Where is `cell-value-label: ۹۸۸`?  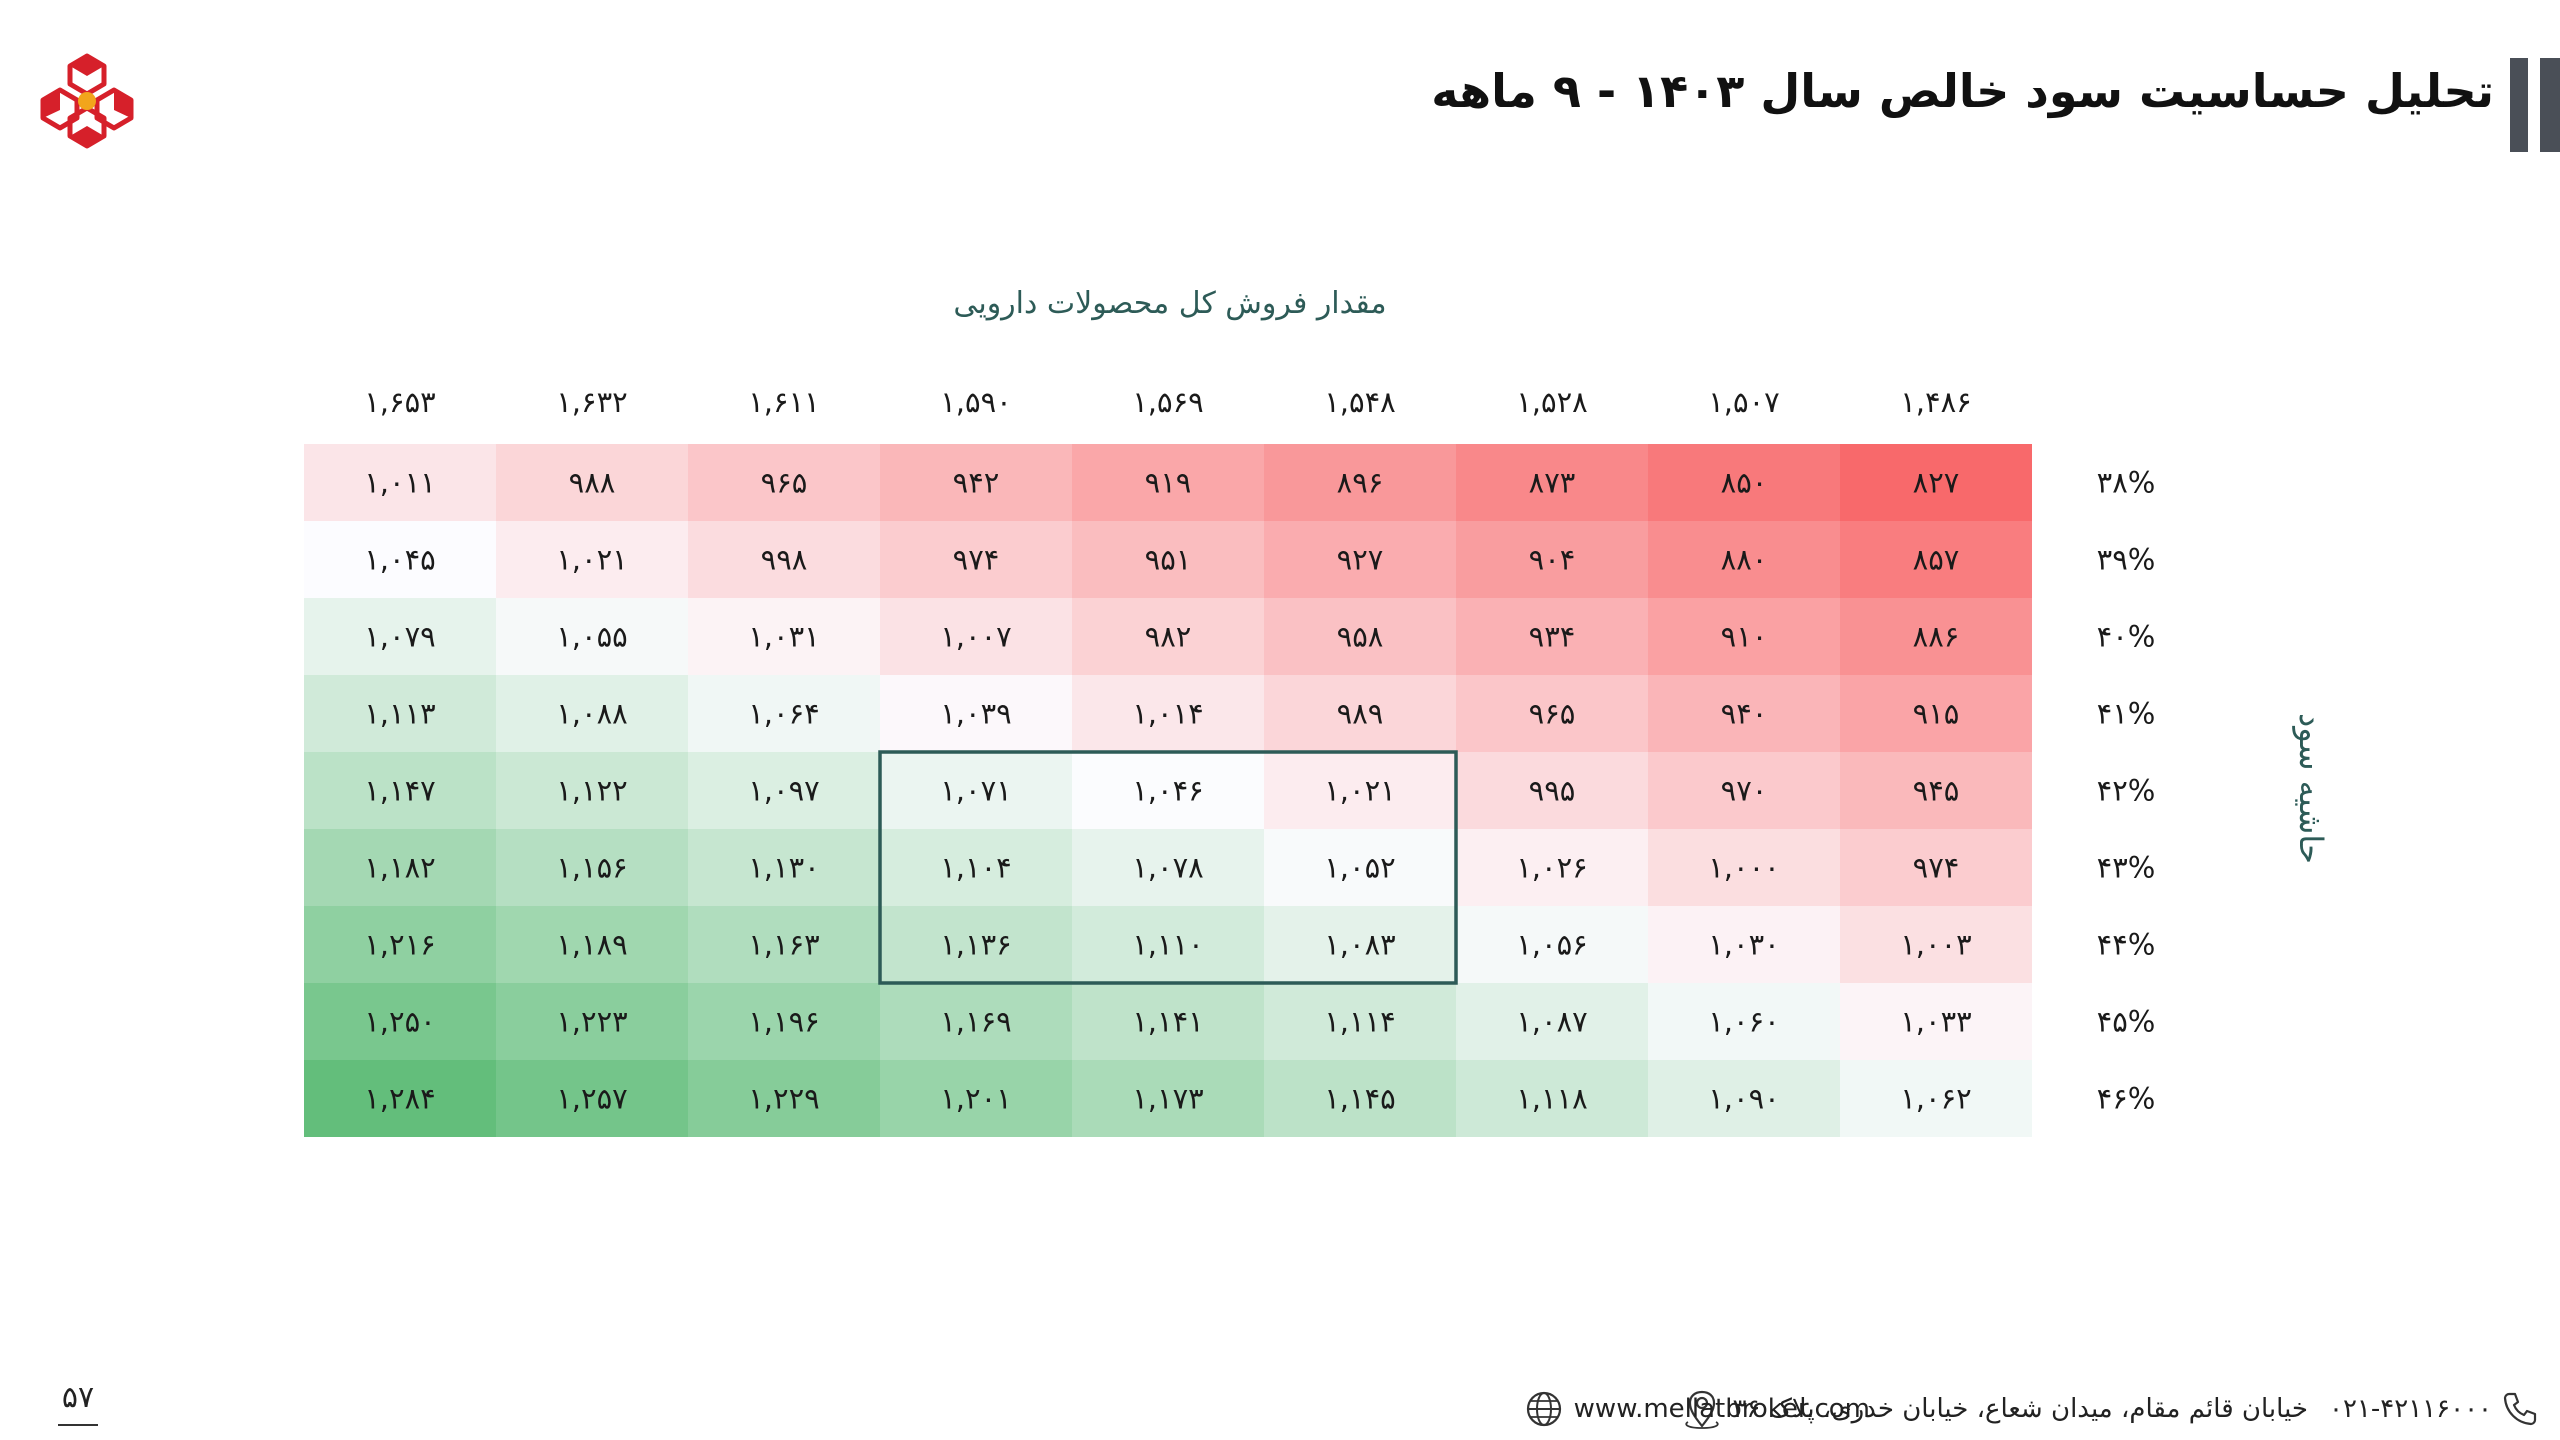
cell-value-label: ۹۸۸ is located at coordinates (592, 483).